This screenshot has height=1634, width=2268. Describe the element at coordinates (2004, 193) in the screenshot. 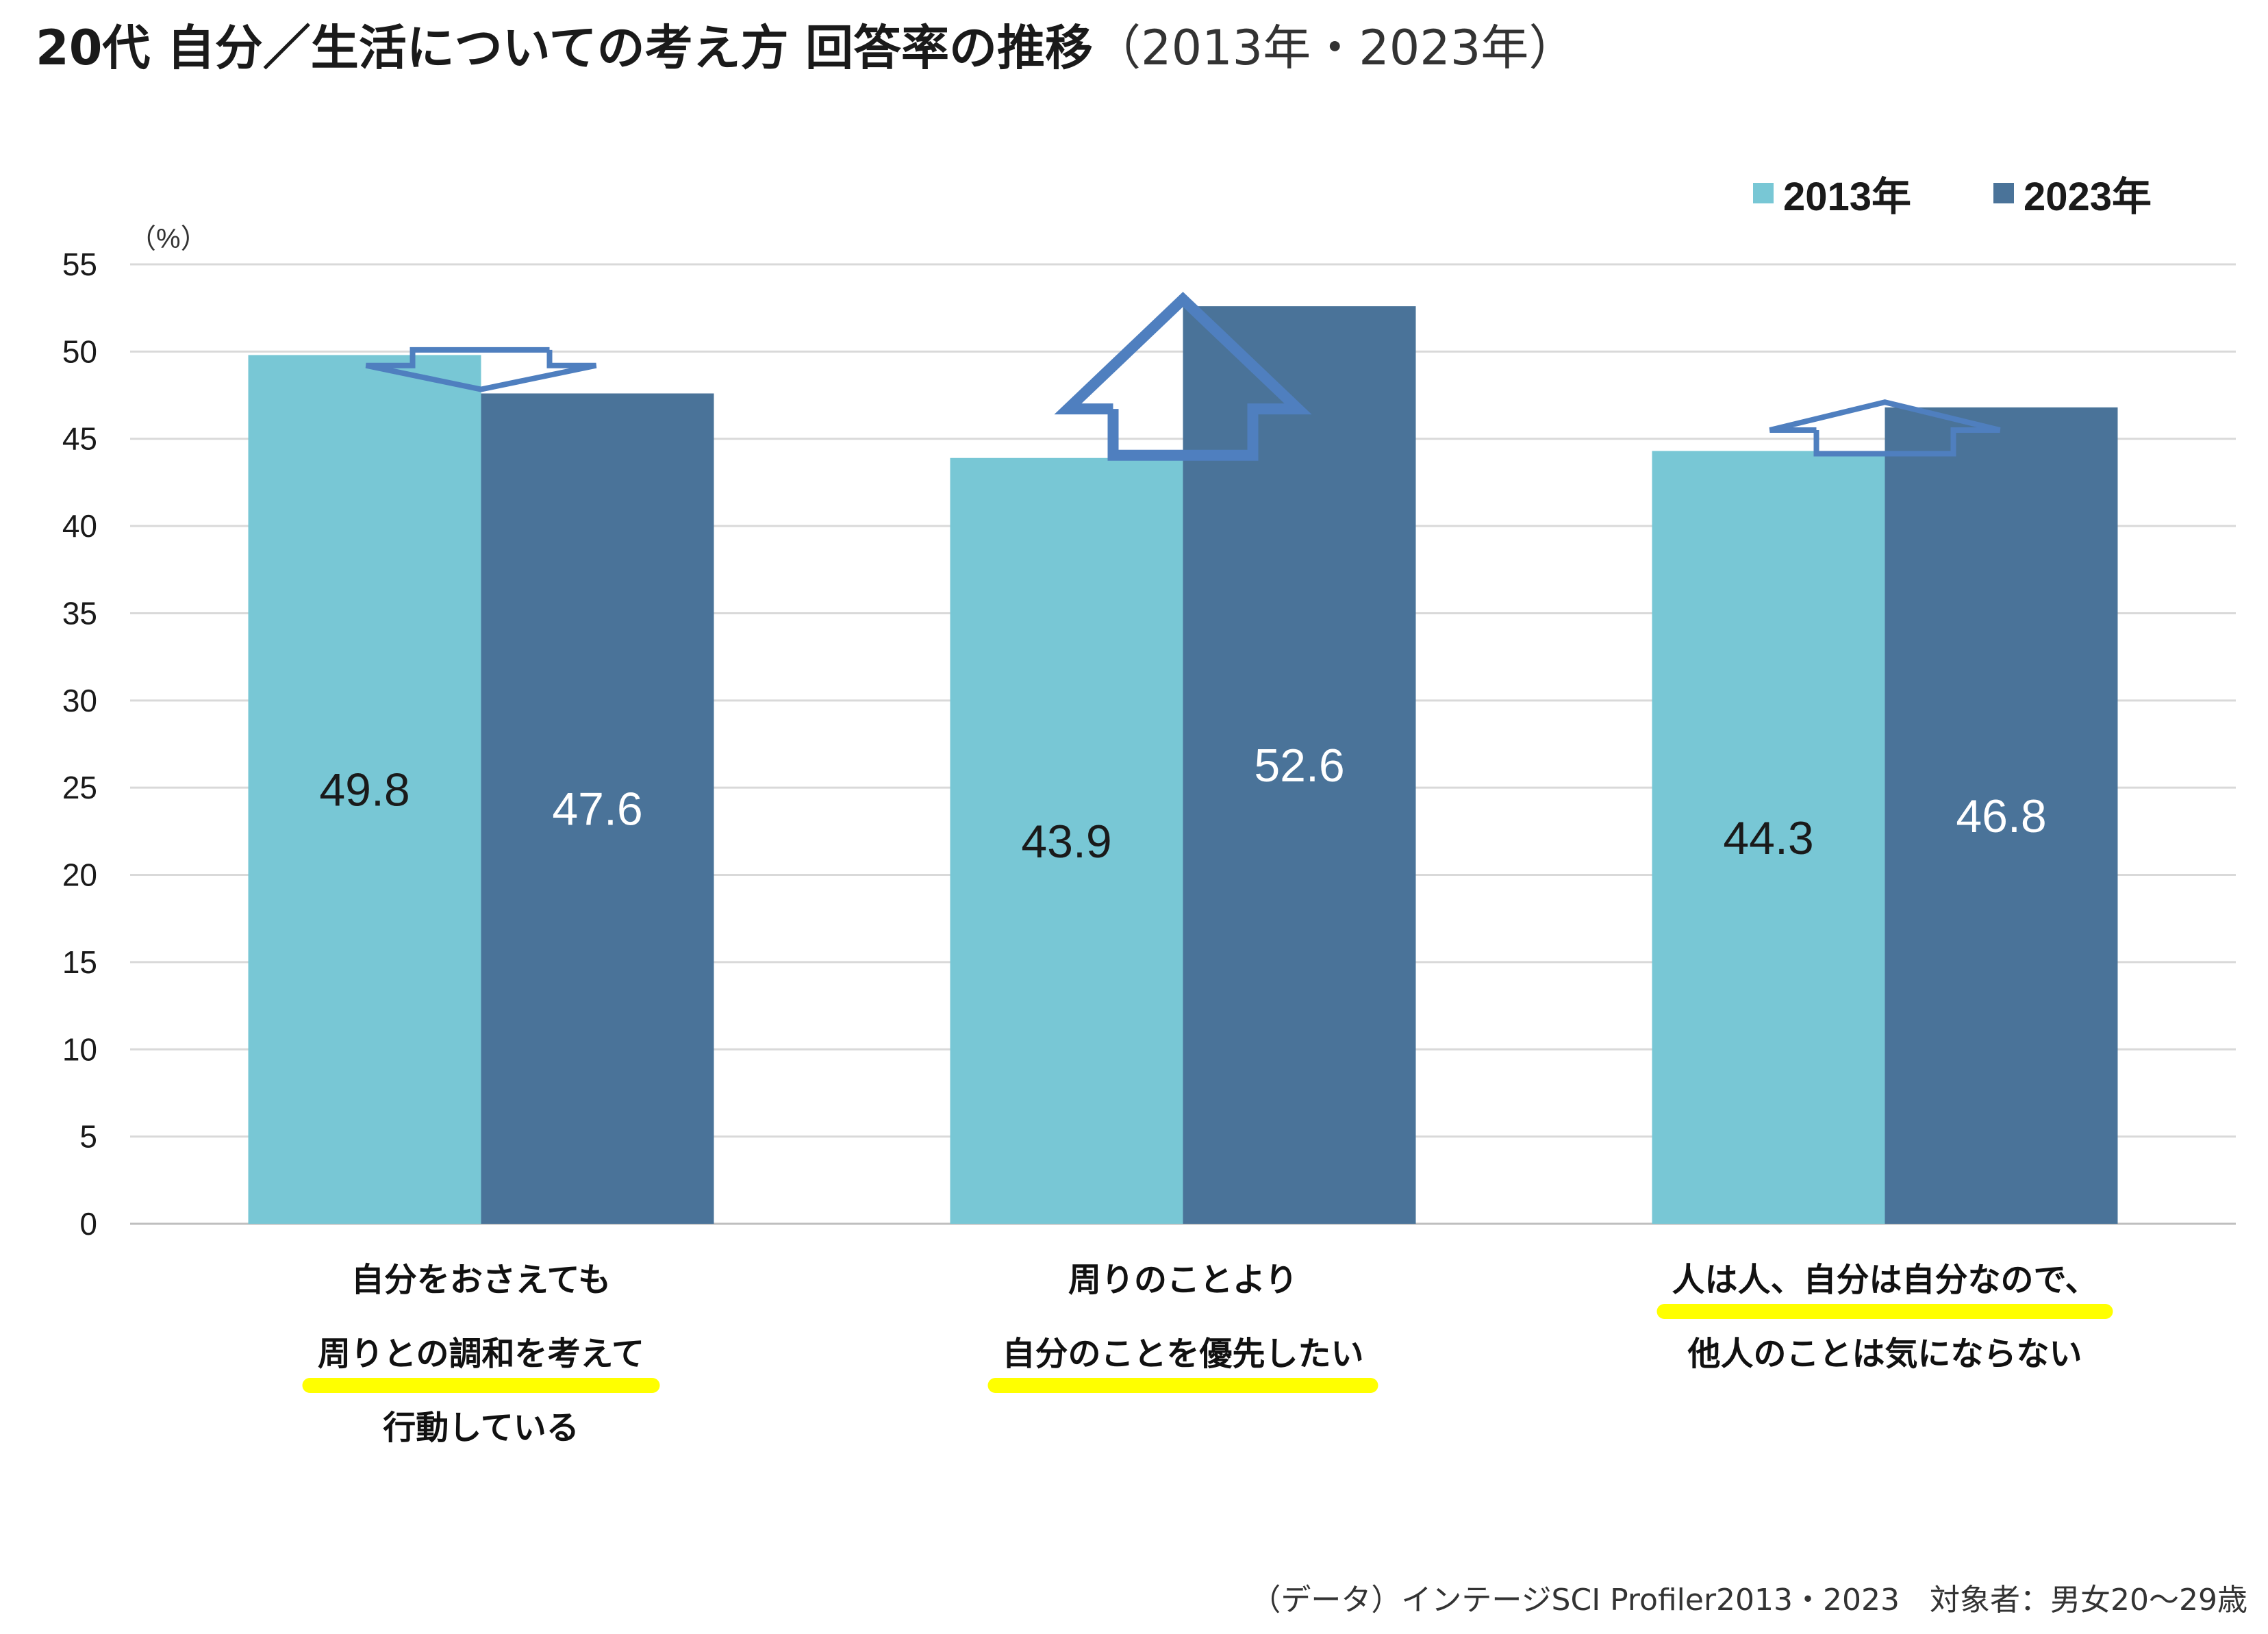

I see `legend-swatch-2023` at that location.